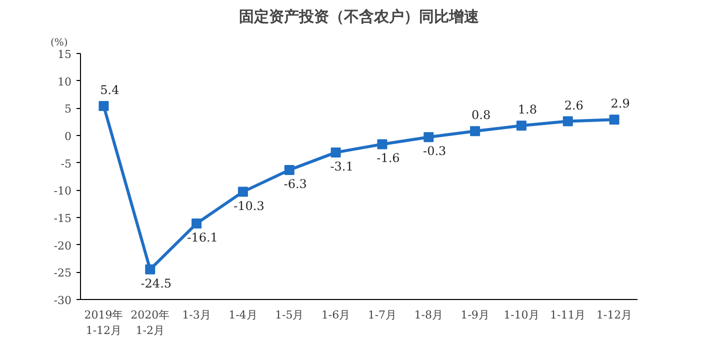 The image size is (727, 340). I want to click on data-label: 1.8, so click(528, 109).